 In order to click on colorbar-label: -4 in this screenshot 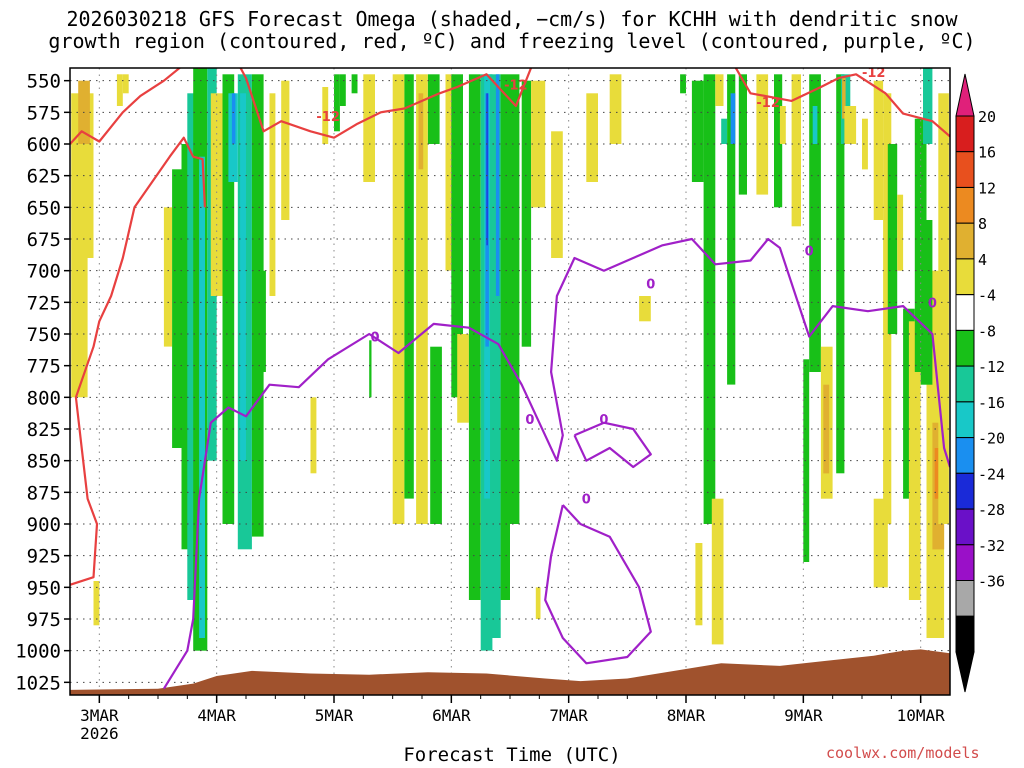, I will do `click(987, 296)`.